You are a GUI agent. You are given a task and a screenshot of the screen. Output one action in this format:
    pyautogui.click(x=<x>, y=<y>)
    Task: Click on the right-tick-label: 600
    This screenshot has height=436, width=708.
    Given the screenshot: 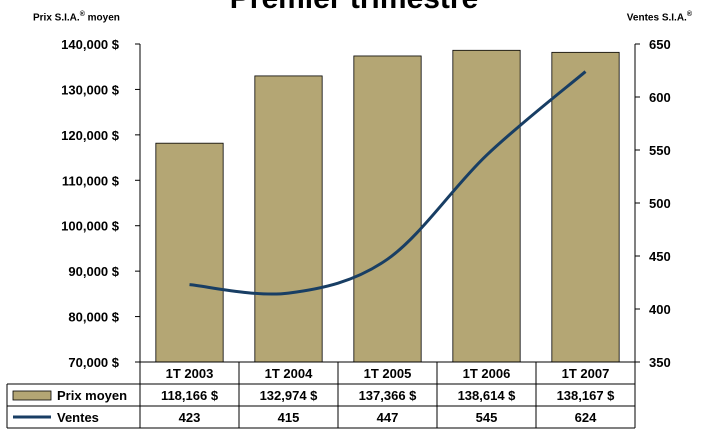 What is the action you would take?
    pyautogui.click(x=660, y=97)
    